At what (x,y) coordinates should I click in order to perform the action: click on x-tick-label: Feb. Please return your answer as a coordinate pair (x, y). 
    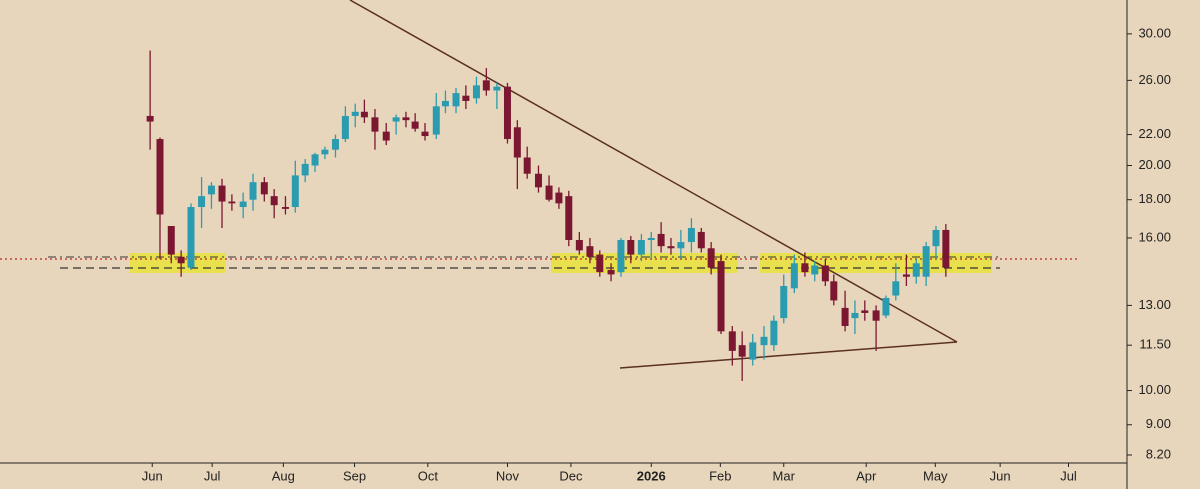
    Looking at the image, I should click on (720, 475).